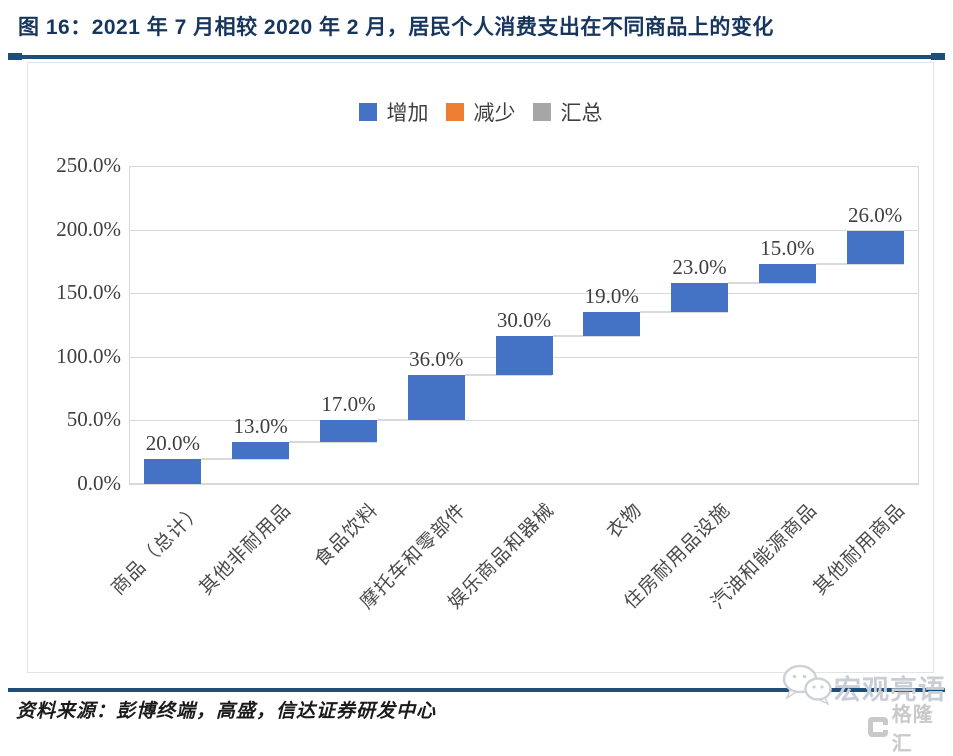 The height and width of the screenshot is (756, 953). Describe the element at coordinates (407, 113) in the screenshot. I see `legend-label: 增加` at that location.